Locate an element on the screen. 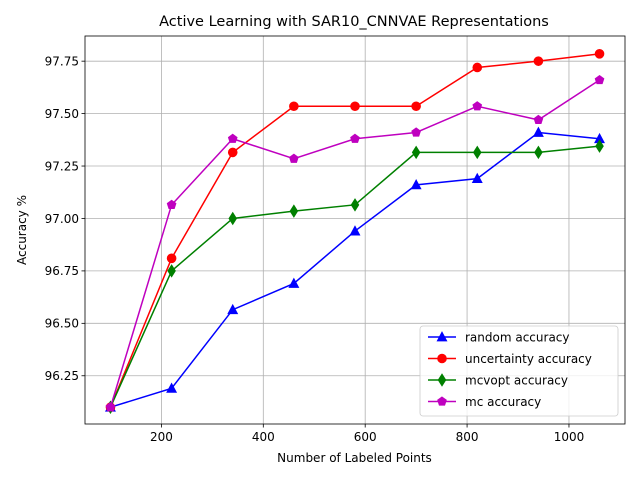 The height and width of the screenshot is (480, 640). x-tick-label: 800 is located at coordinates (467, 437).